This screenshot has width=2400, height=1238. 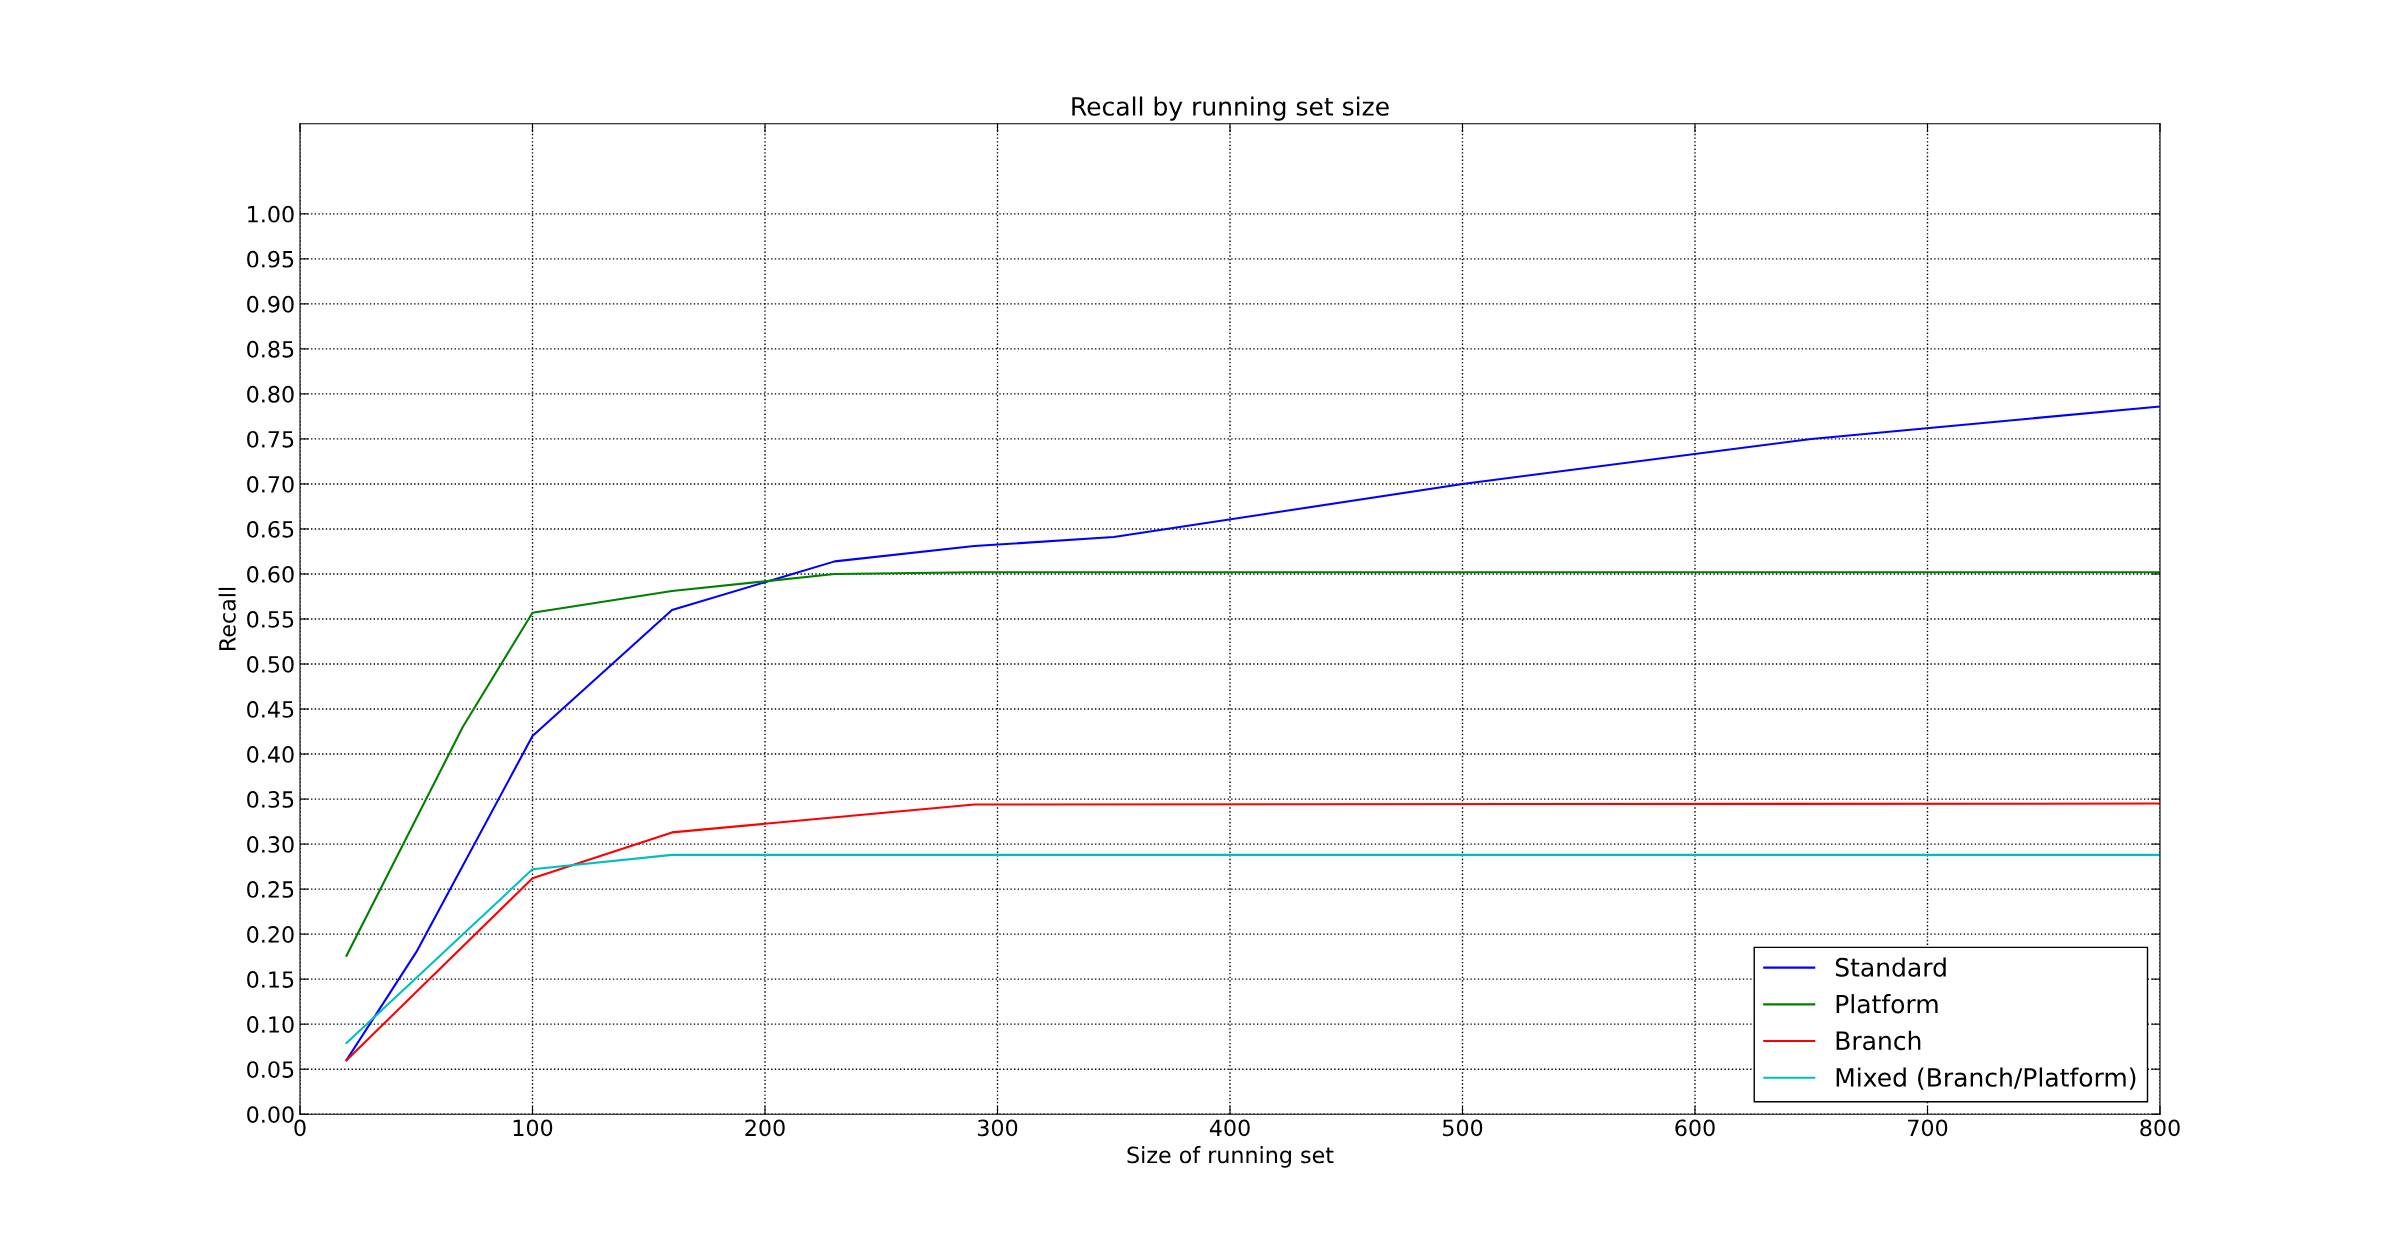 What do you see at coordinates (270, 1024) in the screenshot?
I see `y-tick-label: 0.10` at bounding box center [270, 1024].